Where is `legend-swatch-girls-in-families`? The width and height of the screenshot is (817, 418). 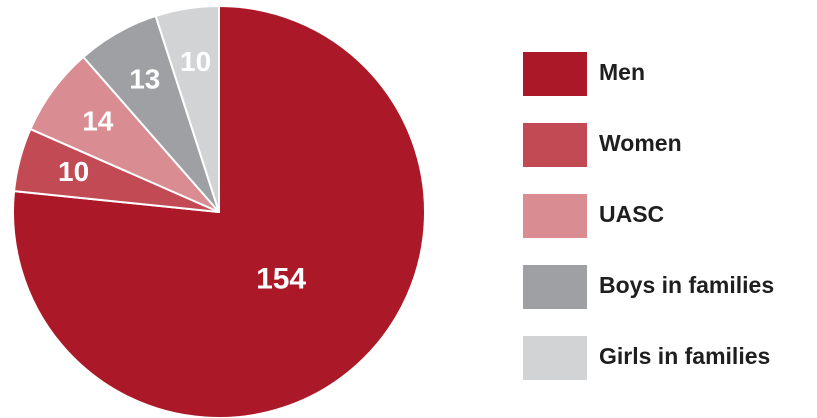
legend-swatch-girls-in-families is located at coordinates (555, 358).